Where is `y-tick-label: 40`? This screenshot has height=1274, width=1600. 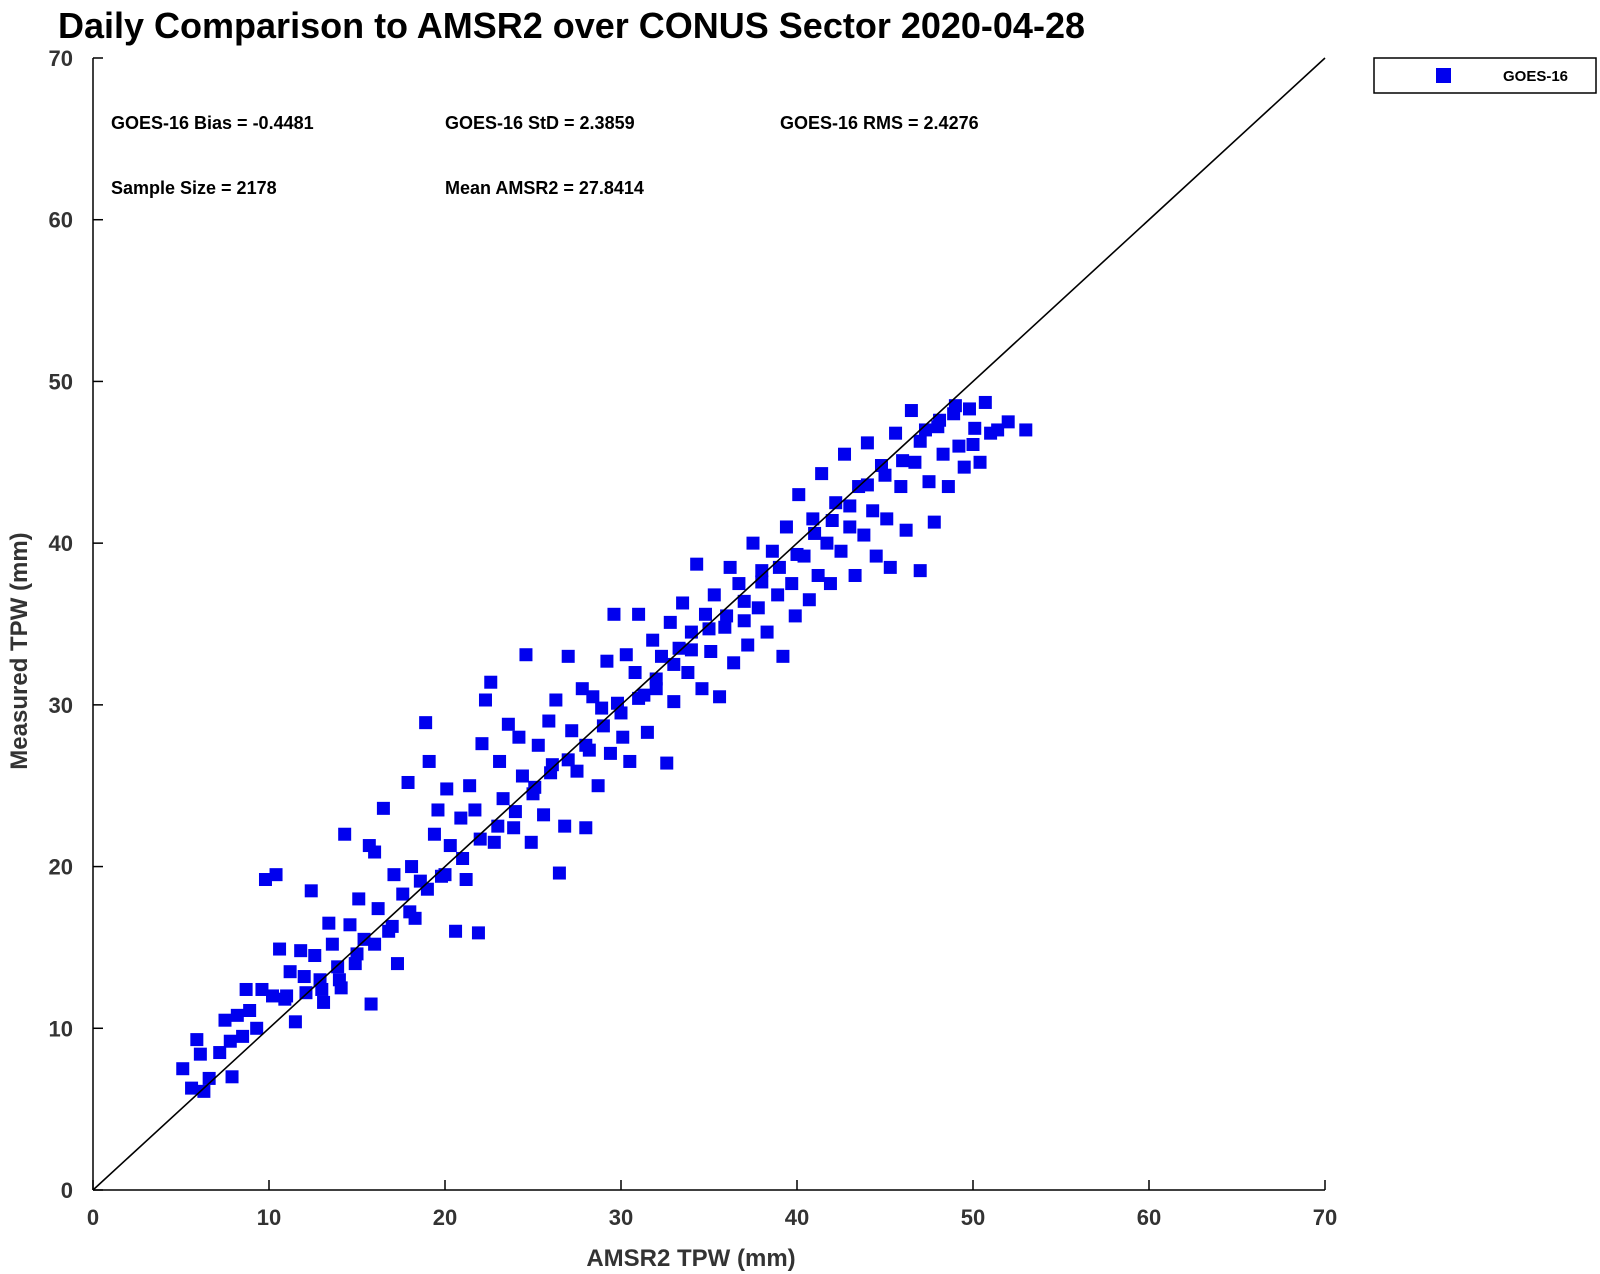
y-tick-label: 40 is located at coordinates (61, 543).